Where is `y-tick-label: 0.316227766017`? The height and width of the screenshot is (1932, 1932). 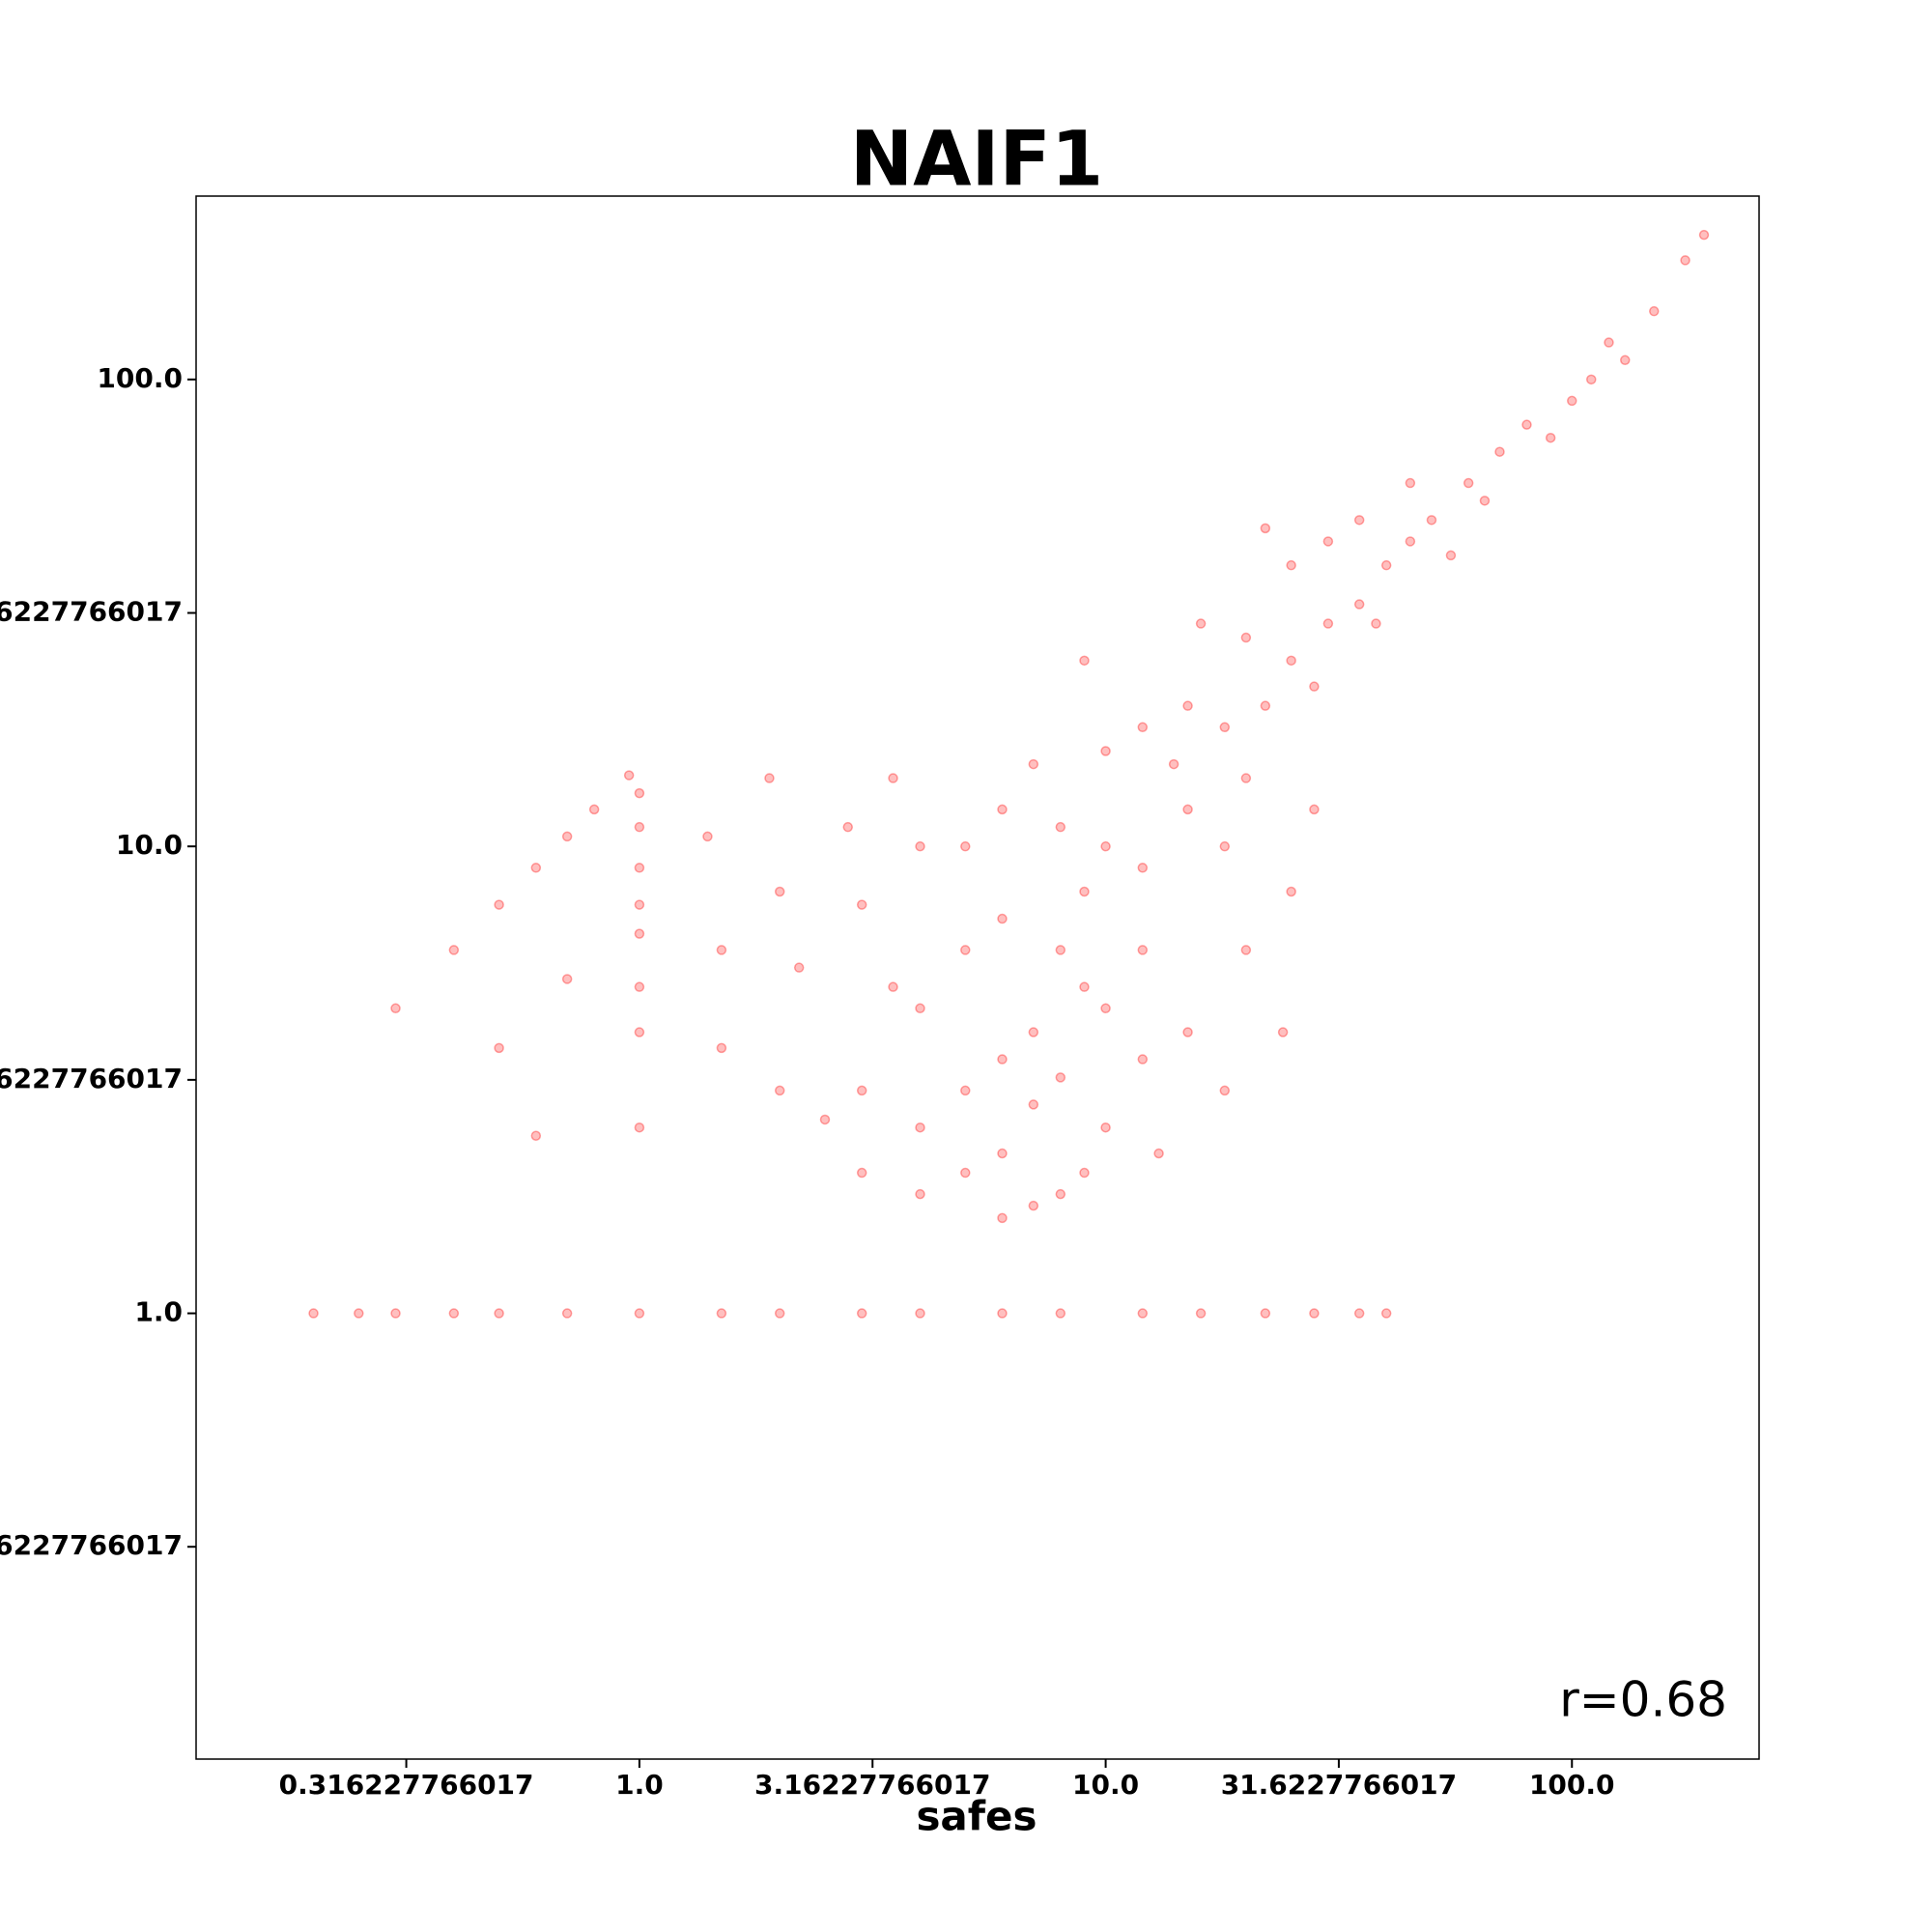
y-tick-label: 0.316227766017 is located at coordinates (91, 1545).